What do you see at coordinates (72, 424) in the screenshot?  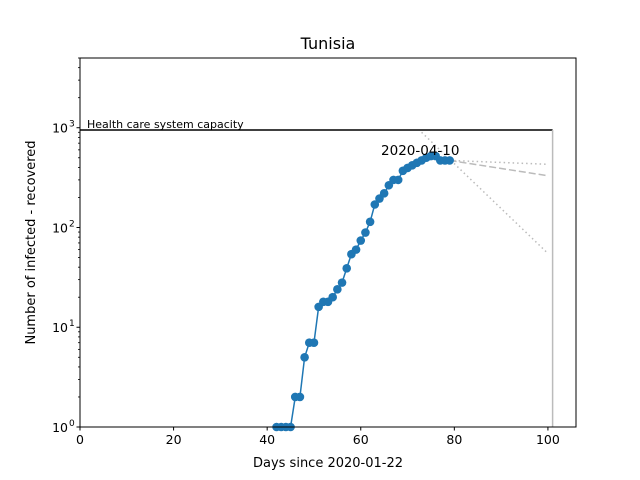 I see `y-tick-exponent: 0` at bounding box center [72, 424].